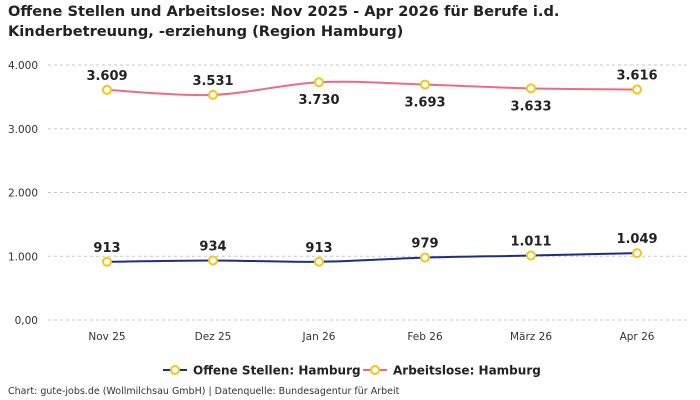 Image resolution: width=700 pixels, height=400 pixels. What do you see at coordinates (530, 242) in the screenshot?
I see `data-label: 1.011` at bounding box center [530, 242].